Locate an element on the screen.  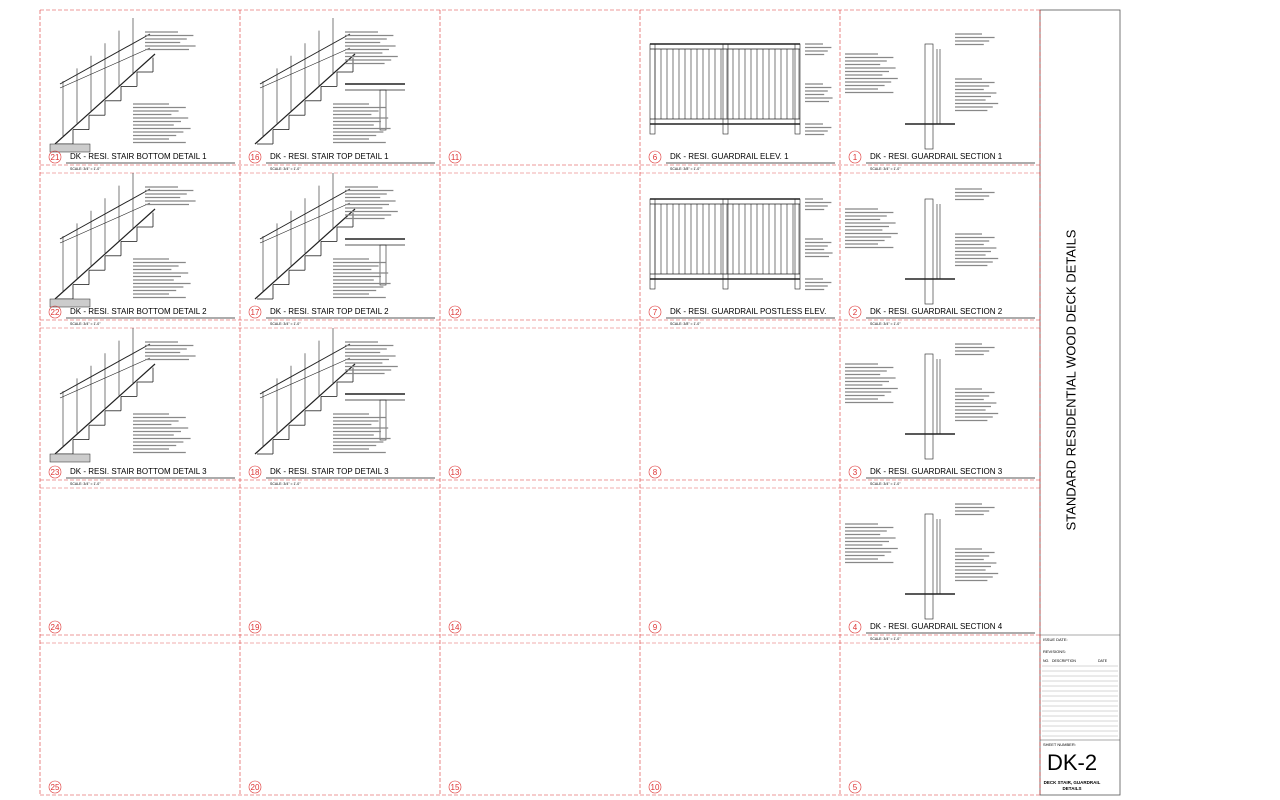
detail-number: 20 is located at coordinates (255, 787).